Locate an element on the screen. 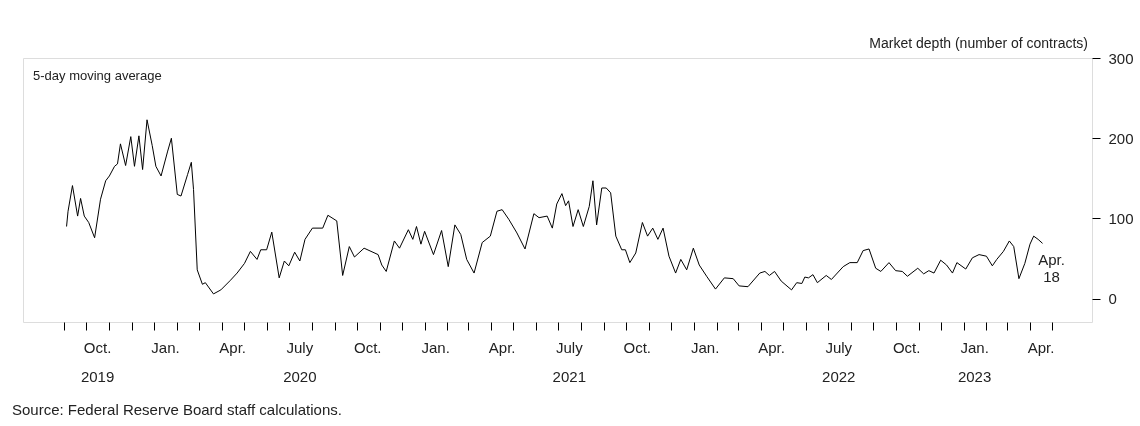 The image size is (1140, 426). x-tick-label: July 2021 is located at coordinates (569, 362).